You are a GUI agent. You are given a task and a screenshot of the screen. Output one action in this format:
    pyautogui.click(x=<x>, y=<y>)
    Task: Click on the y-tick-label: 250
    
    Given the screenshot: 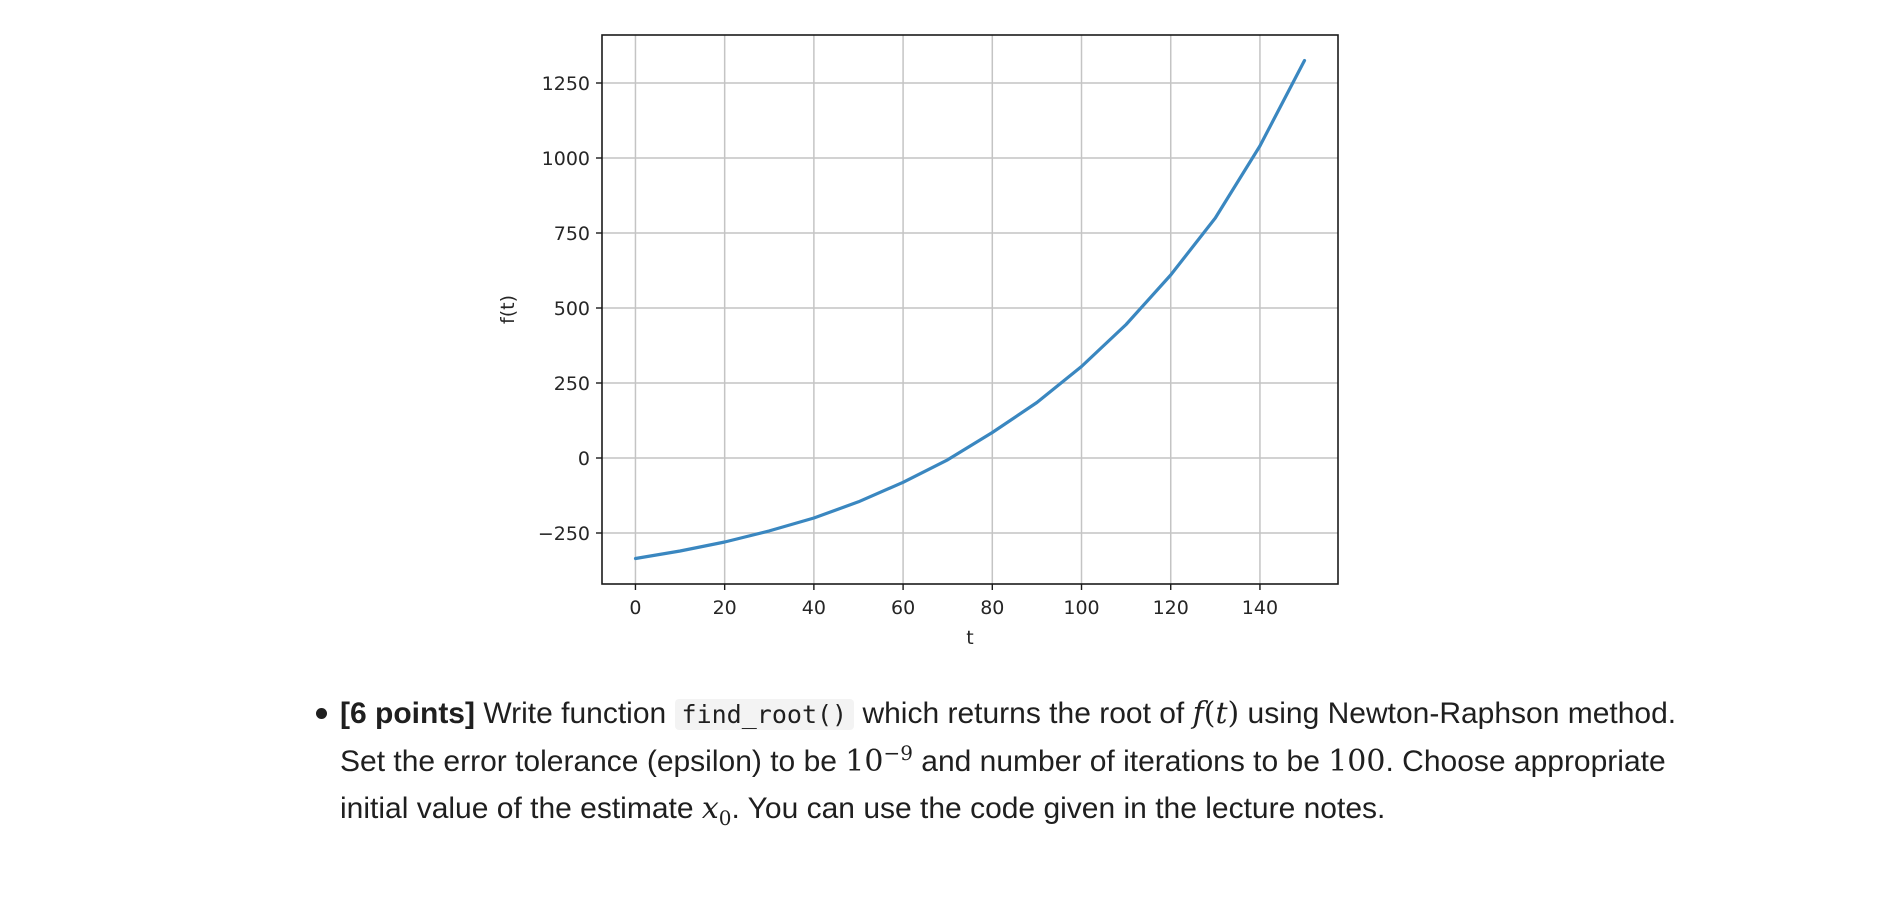 What is the action you would take?
    pyautogui.click(x=572, y=384)
    